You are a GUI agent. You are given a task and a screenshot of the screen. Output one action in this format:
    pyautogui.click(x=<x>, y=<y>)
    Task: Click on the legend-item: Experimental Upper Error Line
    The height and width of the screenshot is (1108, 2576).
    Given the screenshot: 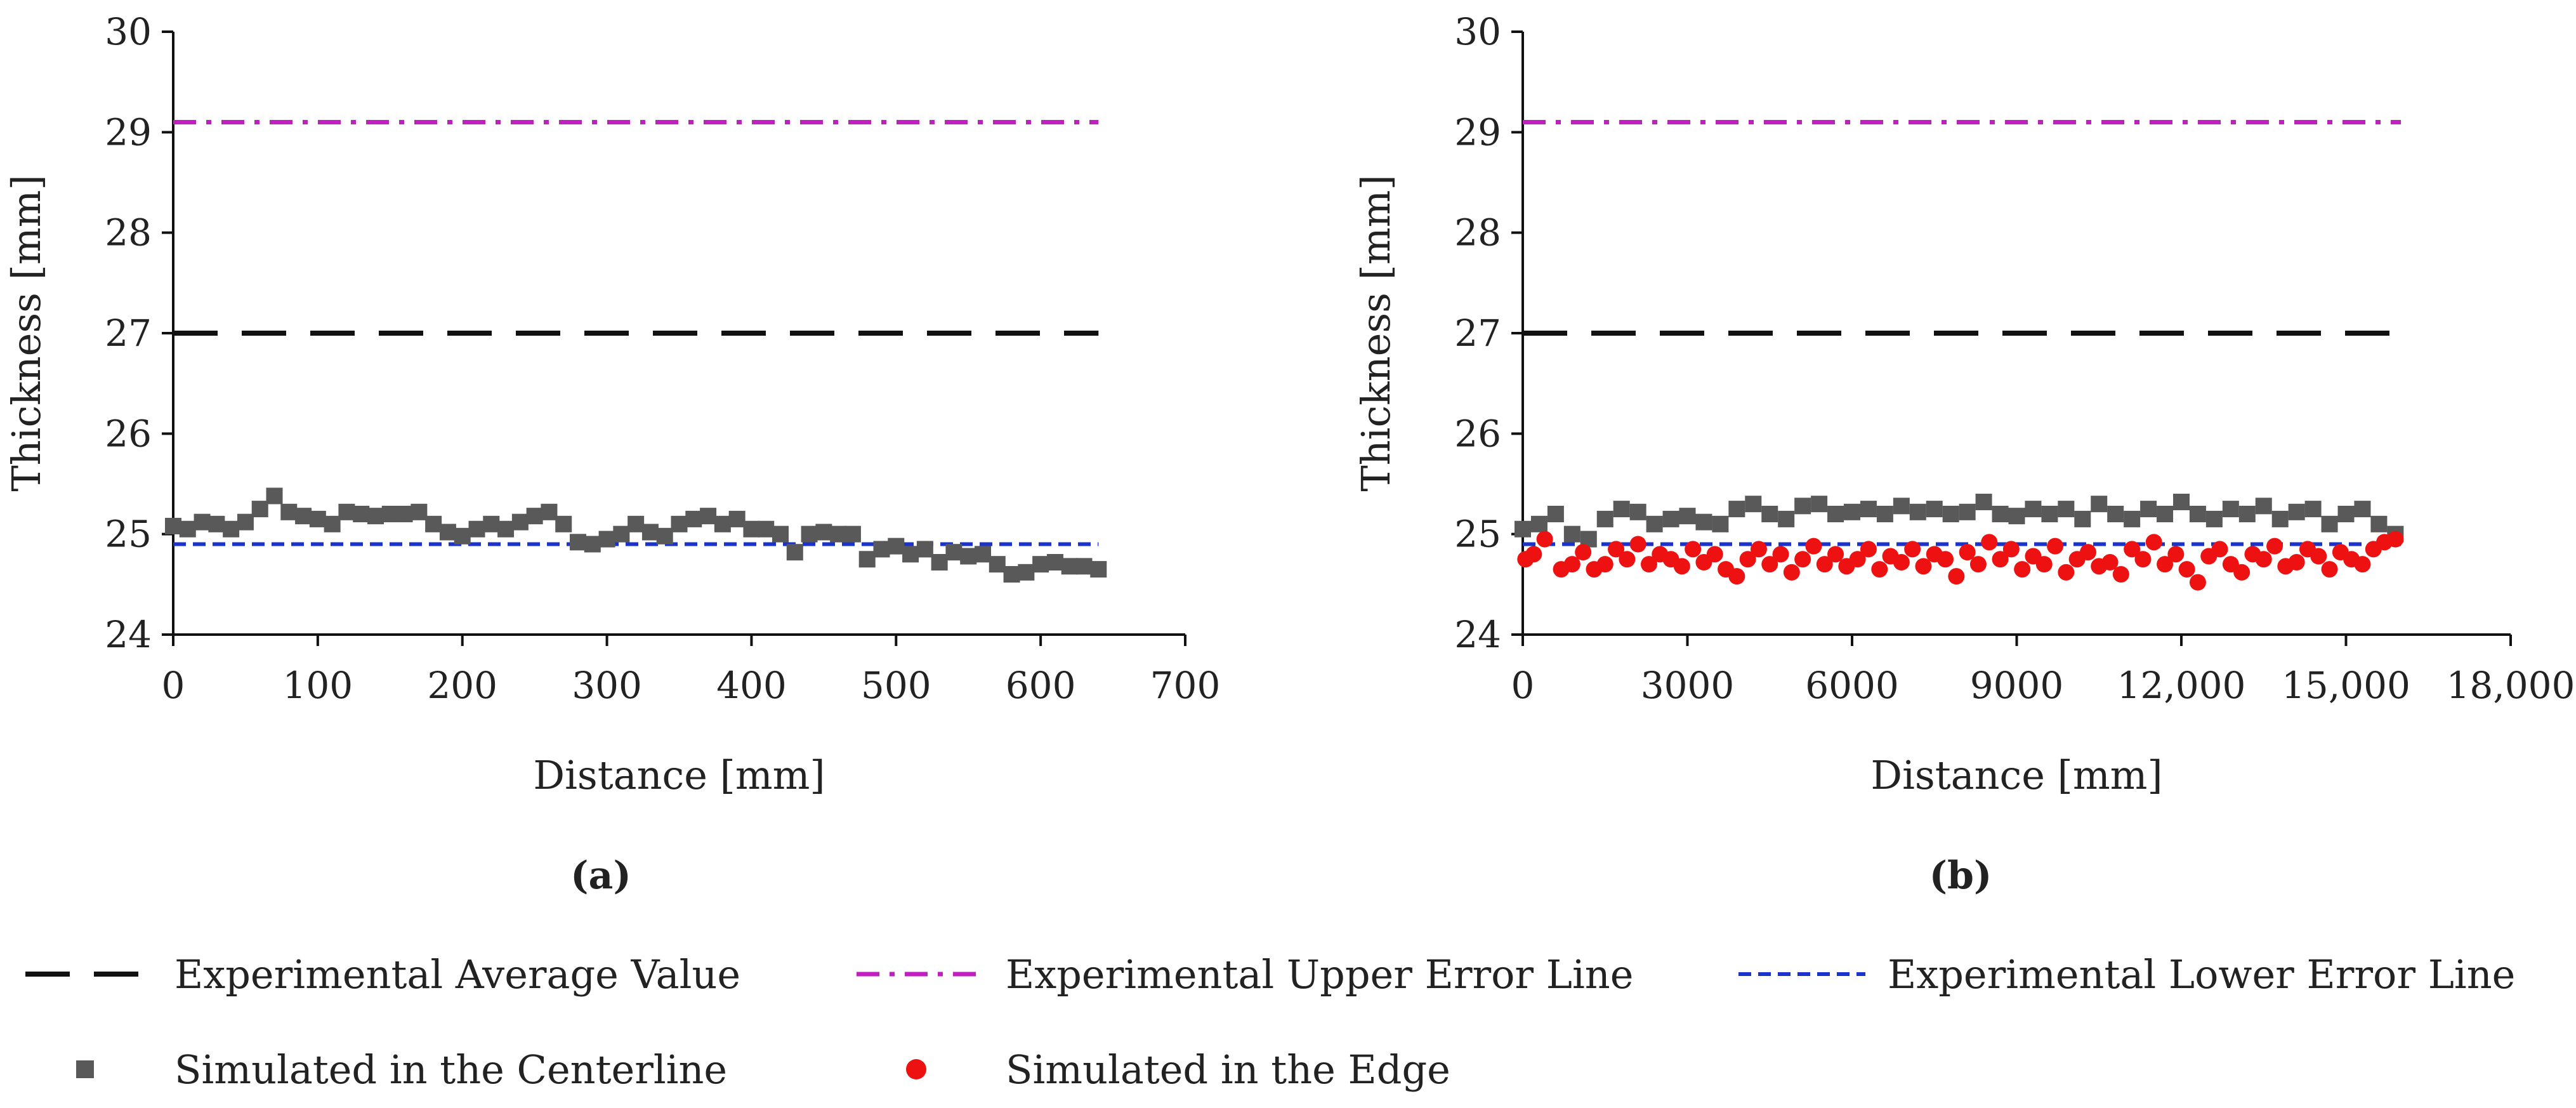 What is the action you would take?
    pyautogui.click(x=1245, y=974)
    